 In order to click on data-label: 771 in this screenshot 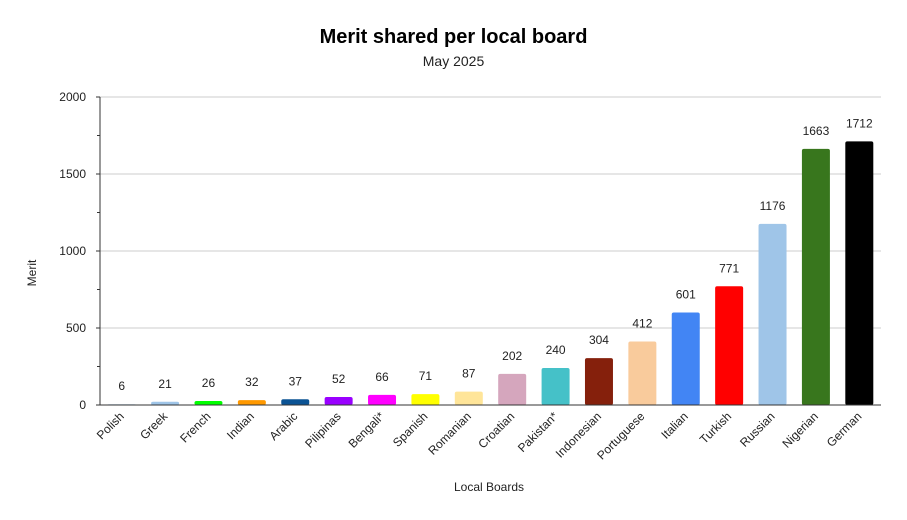, I will do `click(729, 268)`.